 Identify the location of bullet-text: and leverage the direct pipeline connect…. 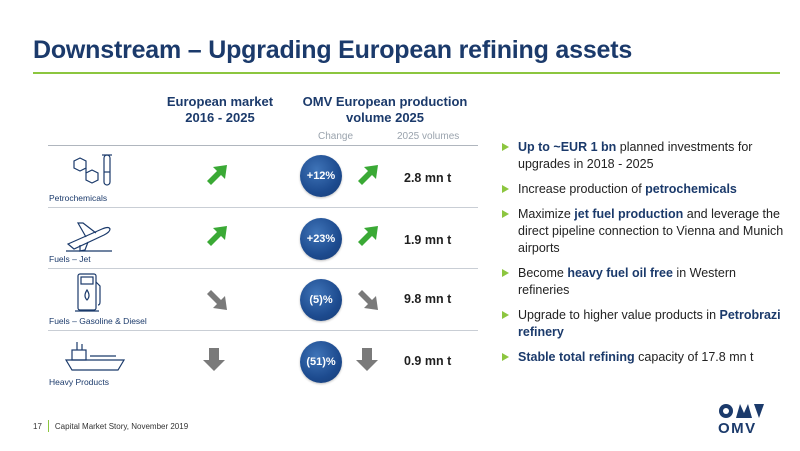
(651, 231).